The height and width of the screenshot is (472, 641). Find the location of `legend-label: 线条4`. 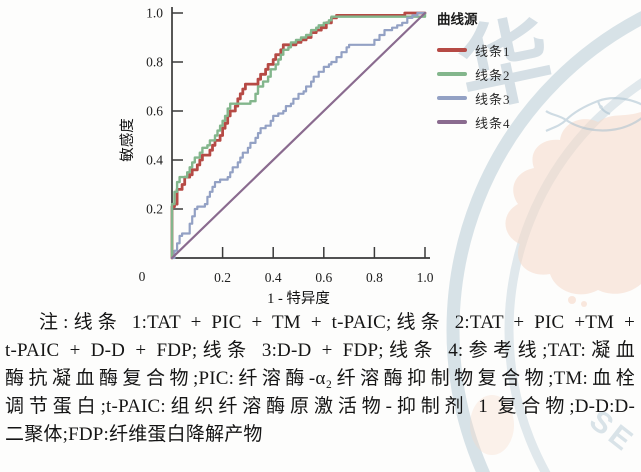

legend-label: 线条4 is located at coordinates (493, 123).